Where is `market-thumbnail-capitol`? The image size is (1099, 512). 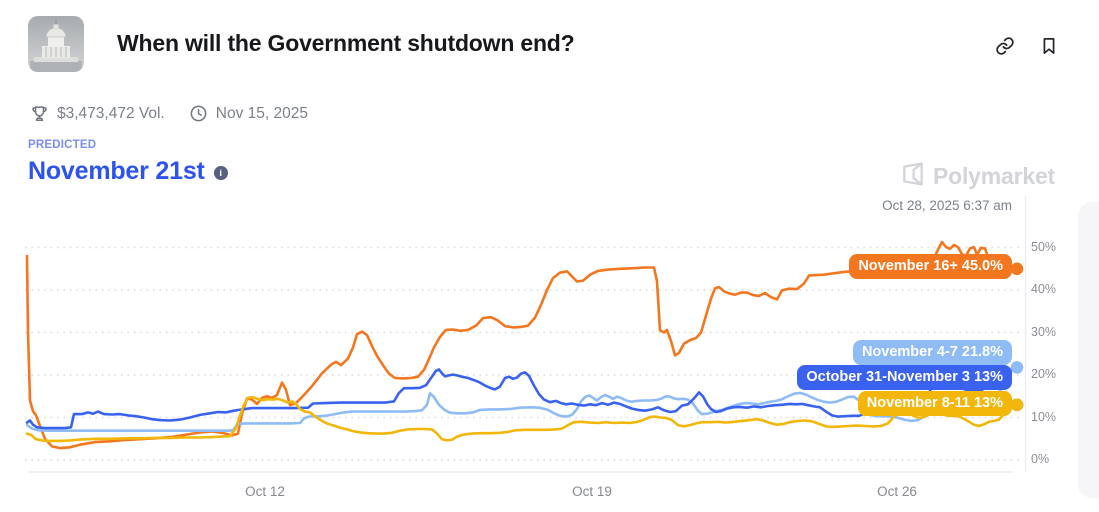 market-thumbnail-capitol is located at coordinates (56, 44).